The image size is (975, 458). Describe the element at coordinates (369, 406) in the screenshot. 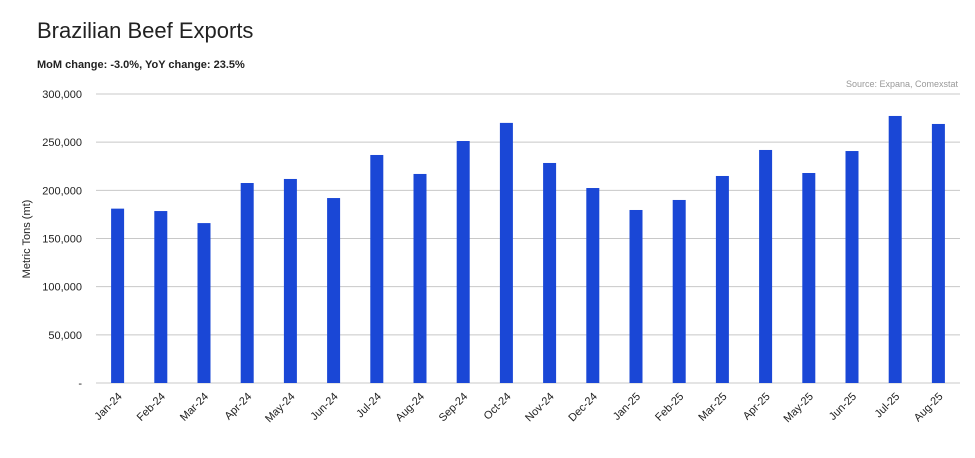

I see `x-tick-label: Jul-24` at that location.